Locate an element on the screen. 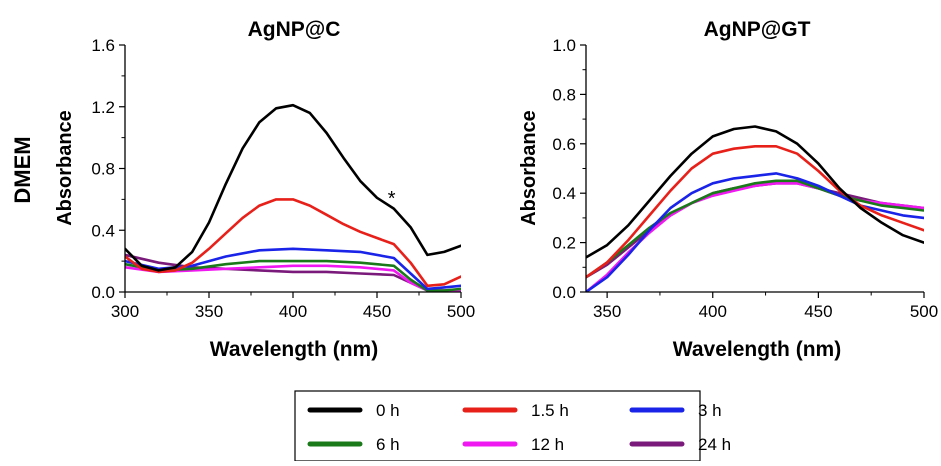 The width and height of the screenshot is (941, 466). panel-title: AgNP@C is located at coordinates (294, 29).